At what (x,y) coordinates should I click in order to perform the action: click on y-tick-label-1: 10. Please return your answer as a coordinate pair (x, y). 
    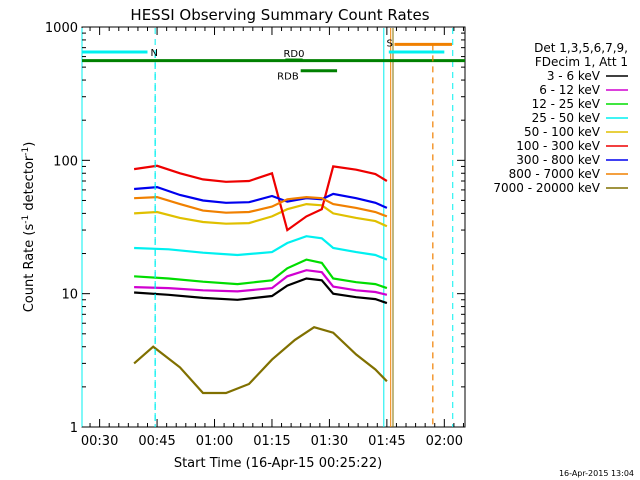
    Looking at the image, I should click on (69, 295).